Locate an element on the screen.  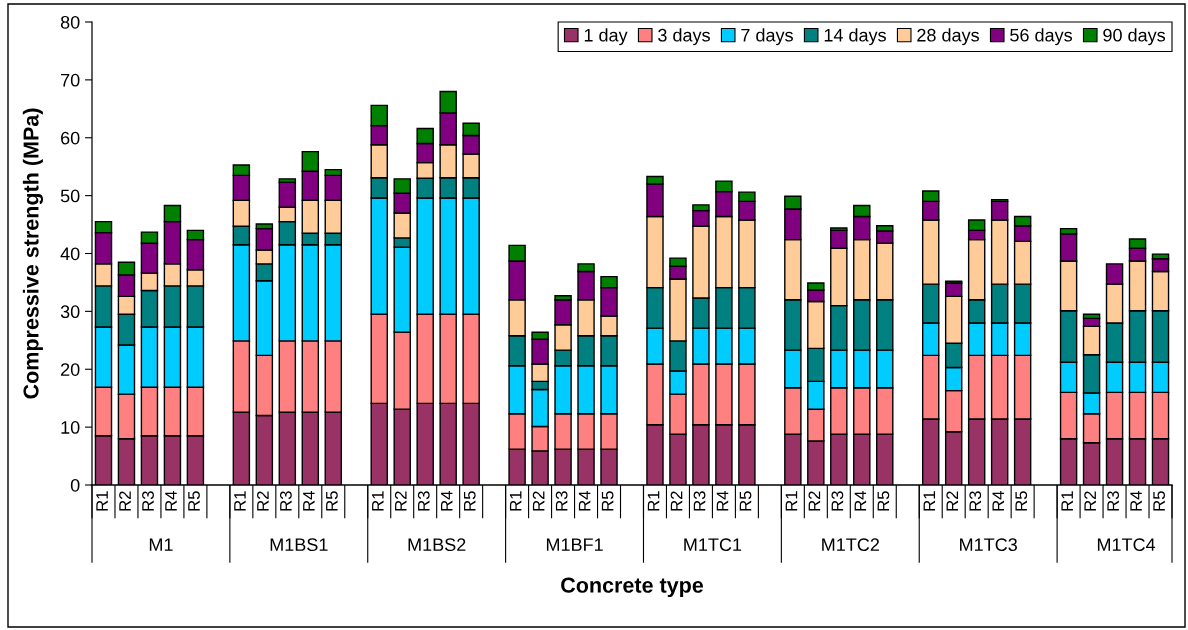
y-tick-label: 60 is located at coordinates (70, 138).